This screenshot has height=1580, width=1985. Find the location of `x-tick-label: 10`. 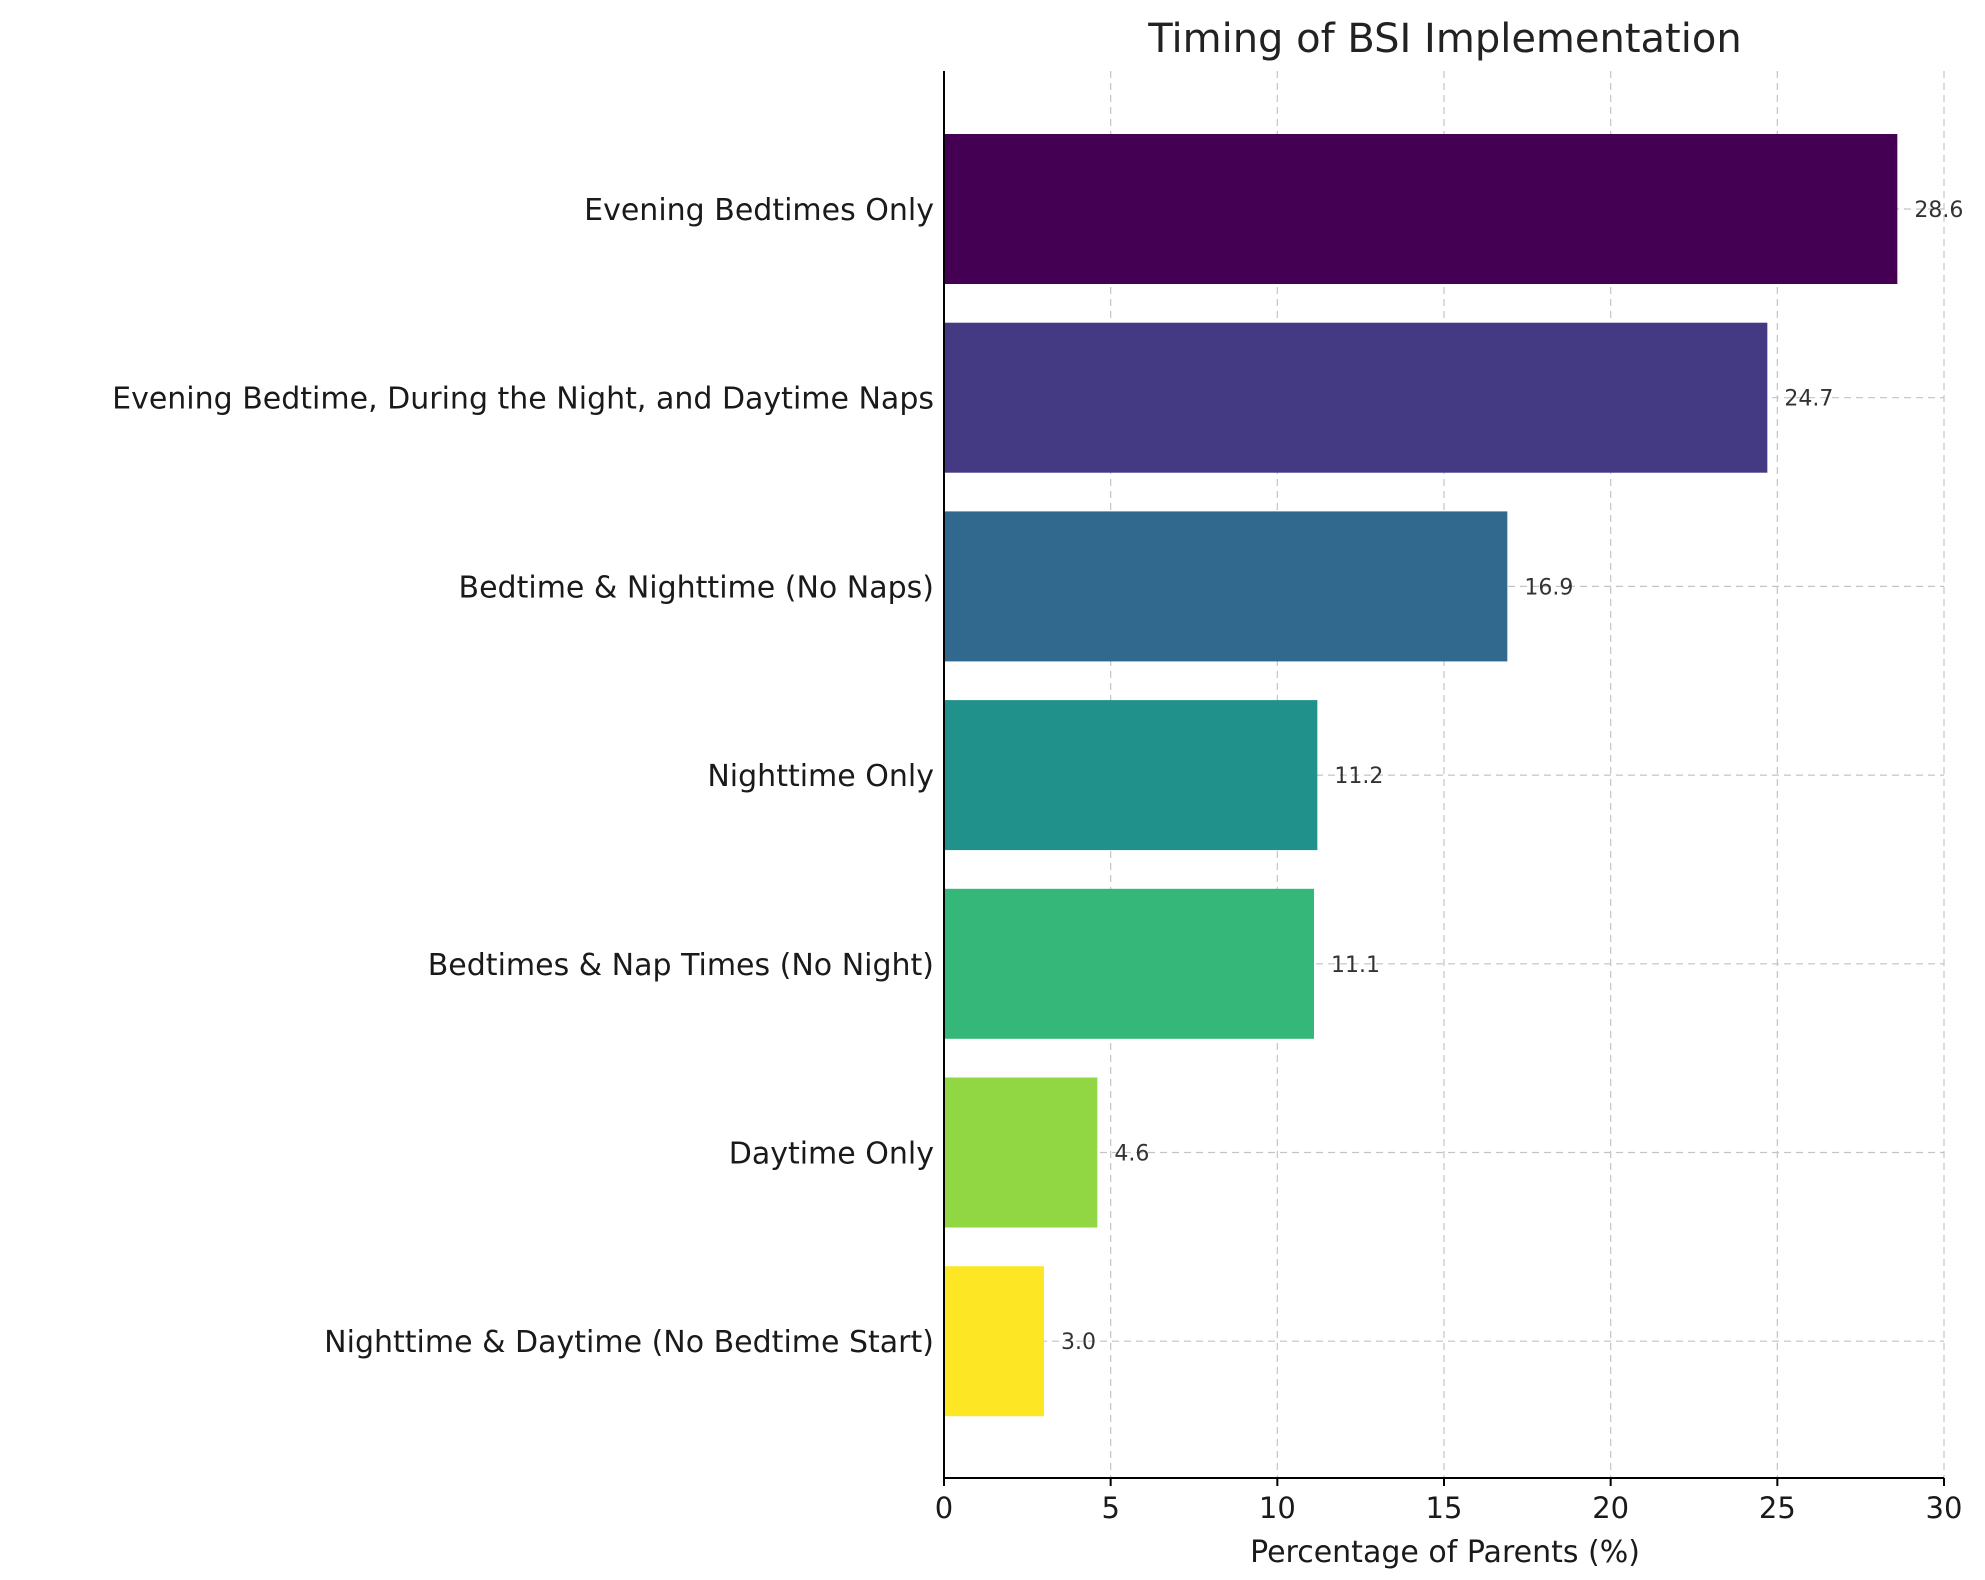

x-tick-label: 10 is located at coordinates (1277, 1508).